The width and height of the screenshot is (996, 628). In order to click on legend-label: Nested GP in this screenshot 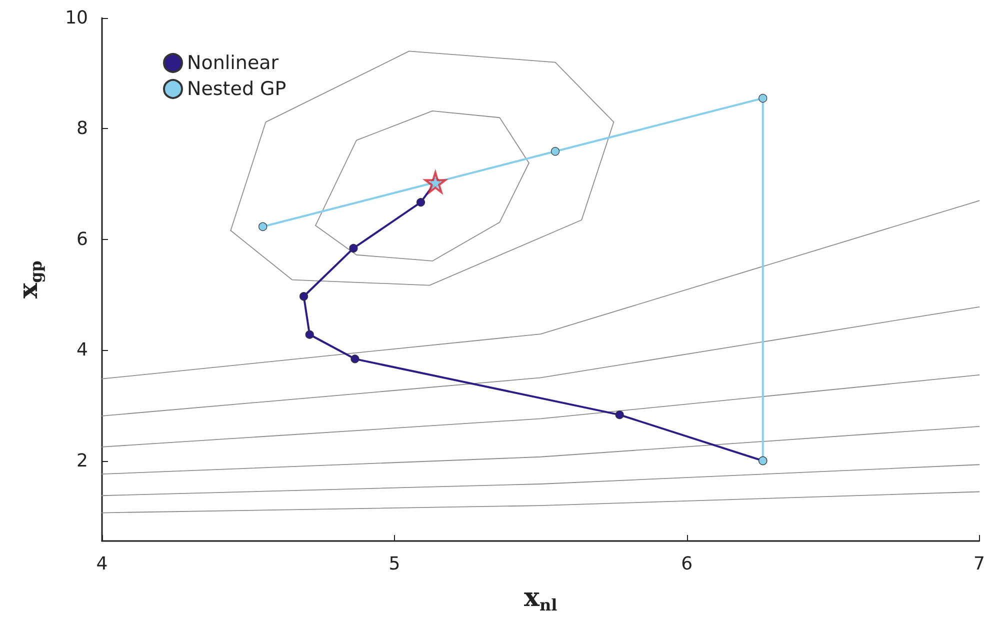, I will do `click(236, 89)`.